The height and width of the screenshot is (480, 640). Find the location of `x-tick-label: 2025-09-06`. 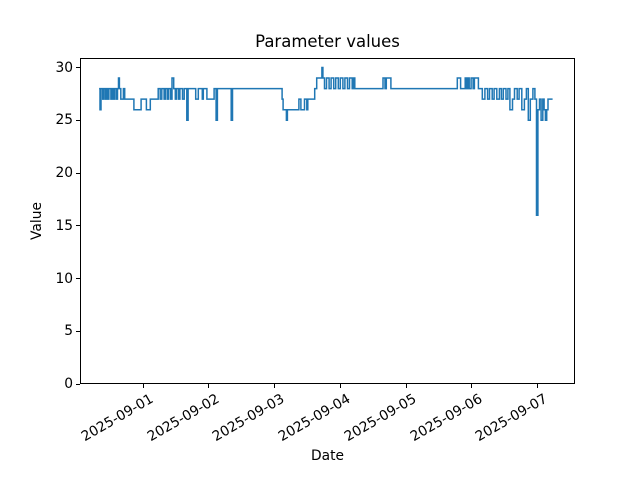

x-tick-label: 2025-09-06 is located at coordinates (446, 418).